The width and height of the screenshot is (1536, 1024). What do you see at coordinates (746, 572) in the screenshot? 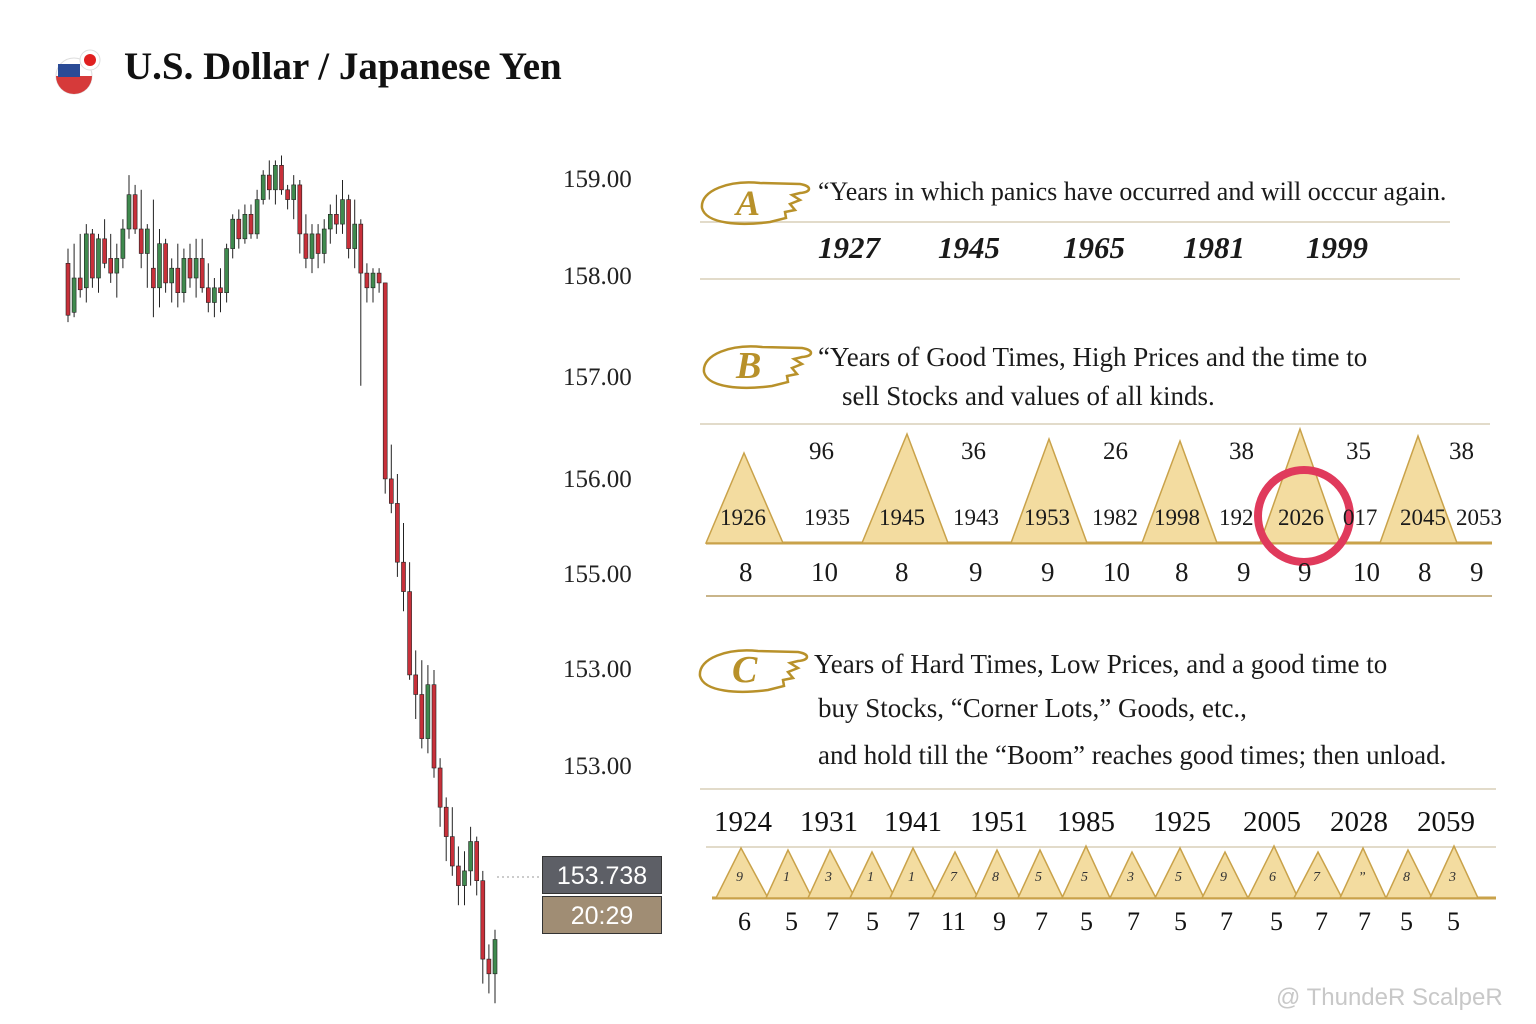
I see `section-b-bottom-number: 8` at bounding box center [746, 572].